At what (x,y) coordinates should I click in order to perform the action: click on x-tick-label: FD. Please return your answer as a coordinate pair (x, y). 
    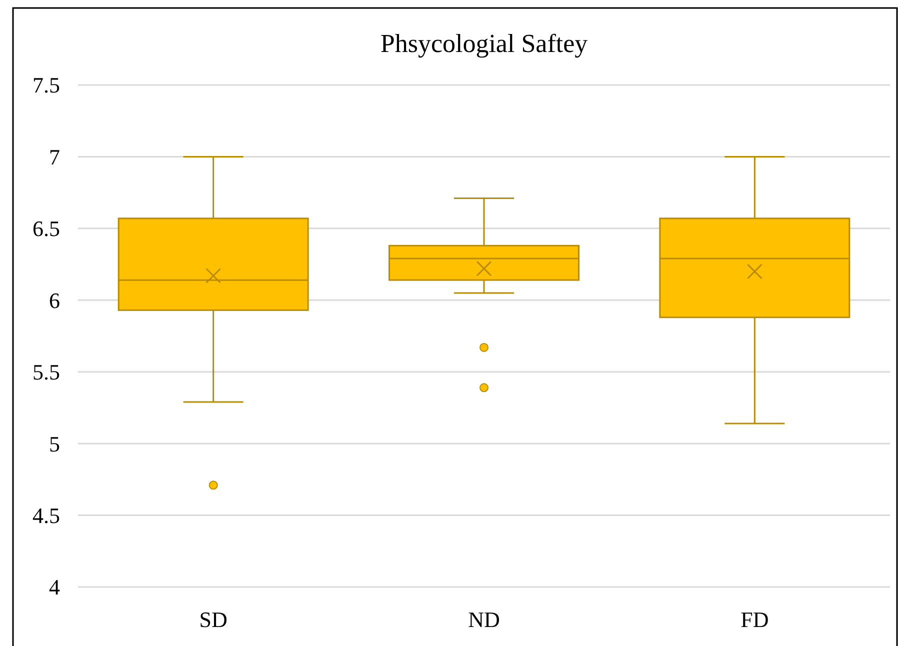
    Looking at the image, I should click on (754, 619).